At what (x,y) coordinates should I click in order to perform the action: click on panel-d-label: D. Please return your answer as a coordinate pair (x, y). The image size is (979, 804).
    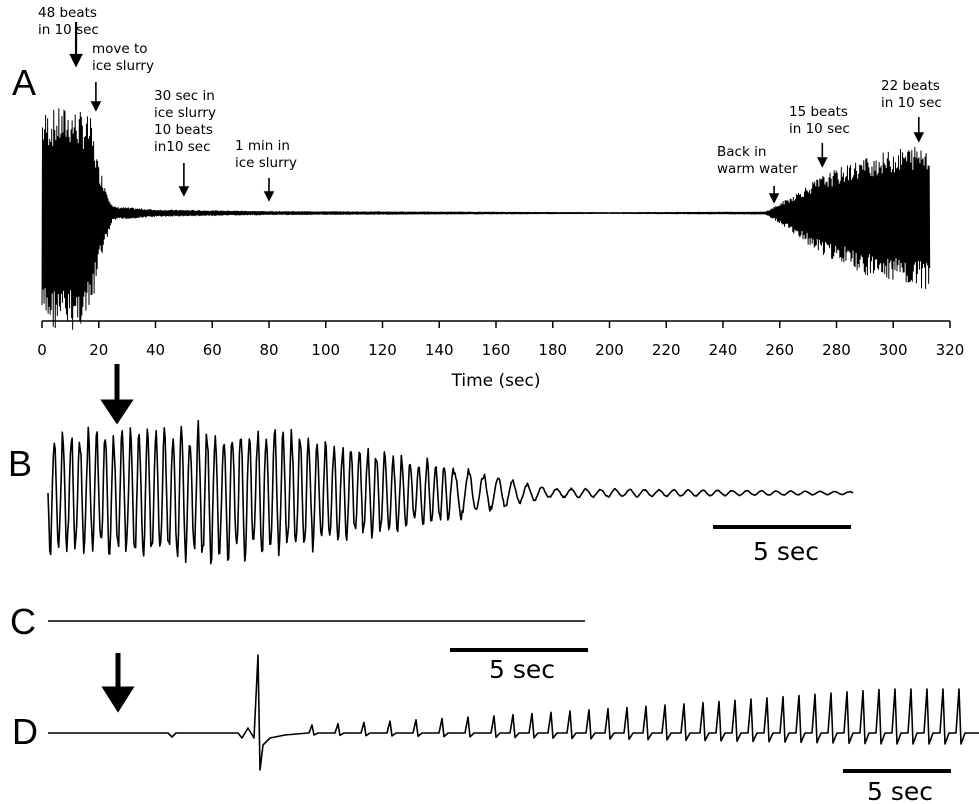
    Looking at the image, I should click on (25, 731).